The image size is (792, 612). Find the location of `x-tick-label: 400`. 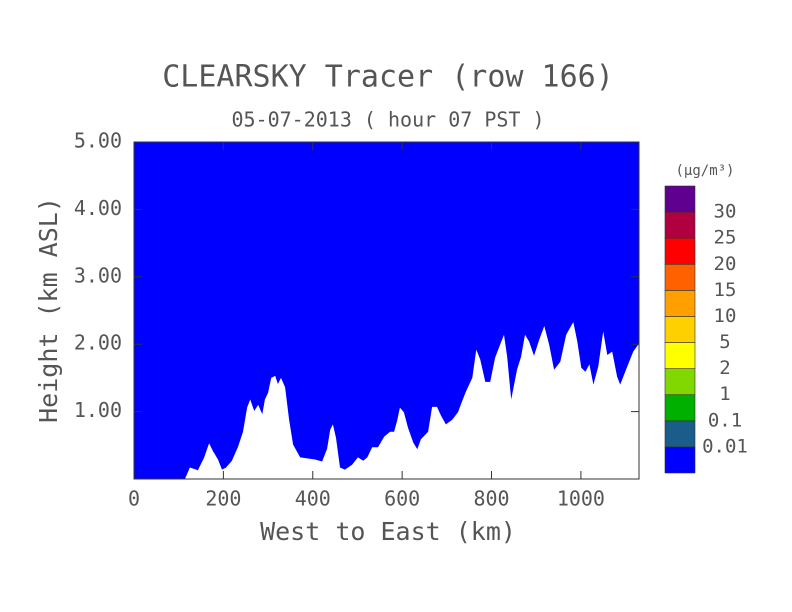

x-tick-label: 400 is located at coordinates (313, 499).